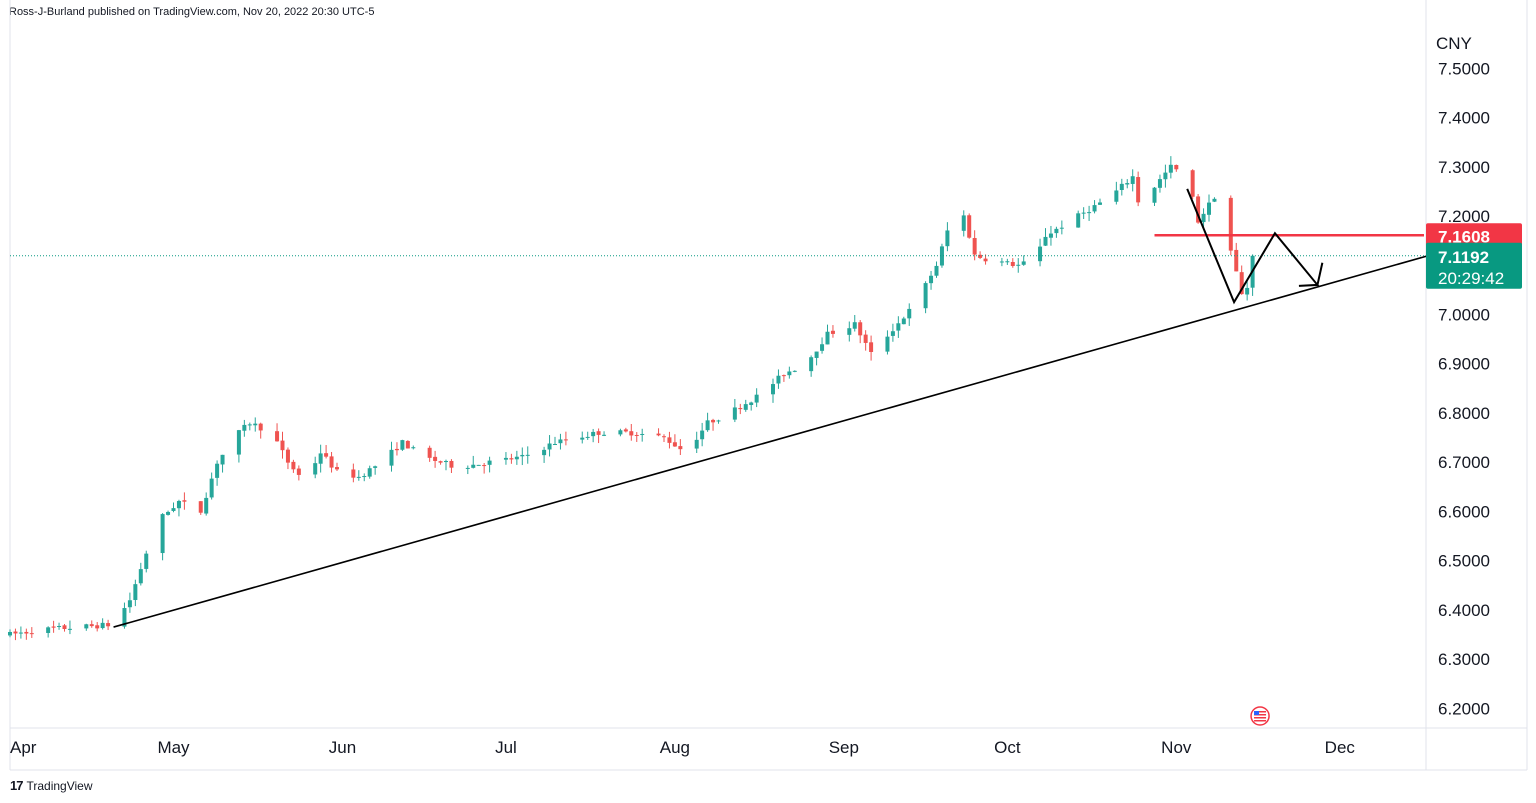  I want to click on flag-icon-ring, so click(1260, 716).